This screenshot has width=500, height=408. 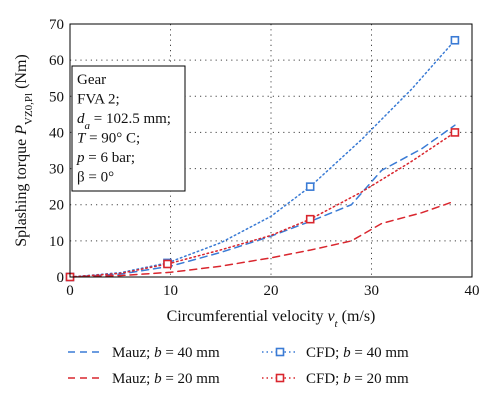 I want to click on y-tick-label: 30, so click(x=56, y=170).